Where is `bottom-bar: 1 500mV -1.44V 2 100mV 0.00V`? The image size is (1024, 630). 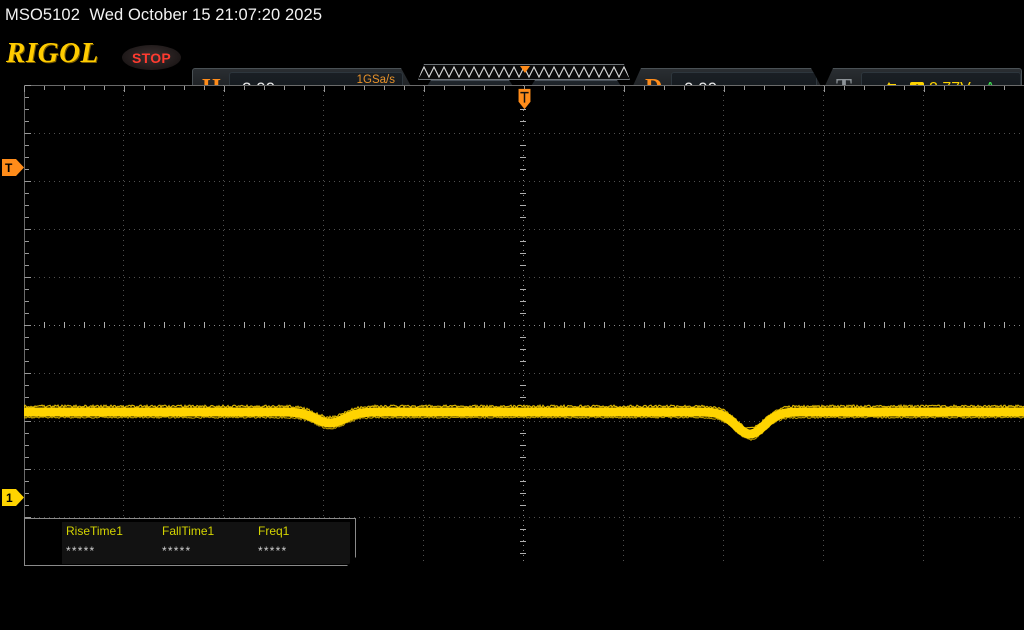
bottom-bar: 1 500mV -1.44V 2 100mV 0.00V is located at coordinates (512, 600).